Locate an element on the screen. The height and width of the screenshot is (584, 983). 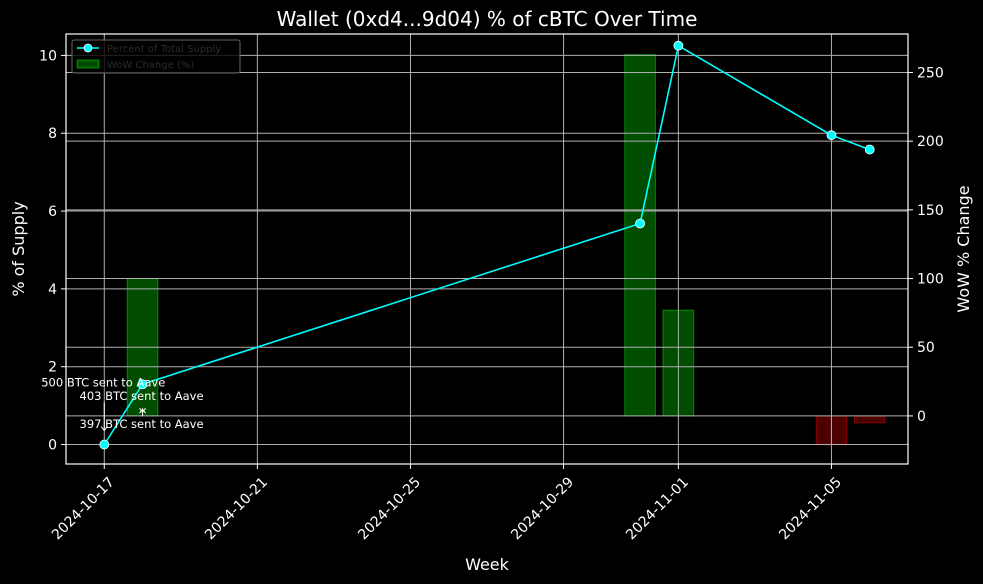
y-tick-label-right: 200 is located at coordinates (930, 142).